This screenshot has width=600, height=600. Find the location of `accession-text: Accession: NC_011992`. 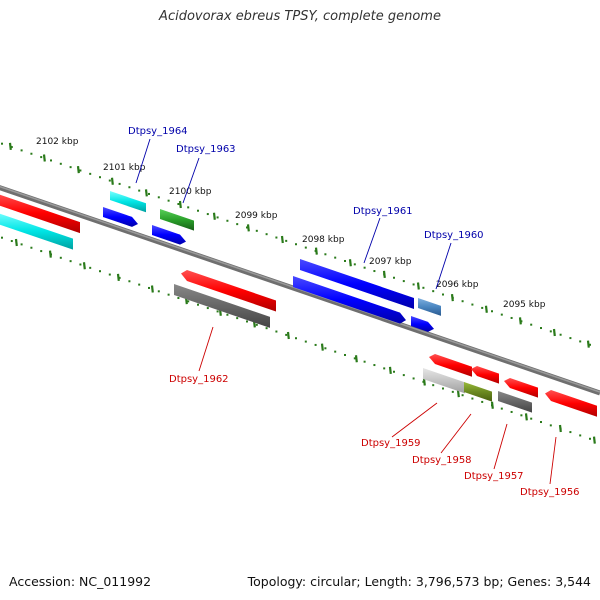

accession-text: Accession: NC_011992 is located at coordinates (80, 581).